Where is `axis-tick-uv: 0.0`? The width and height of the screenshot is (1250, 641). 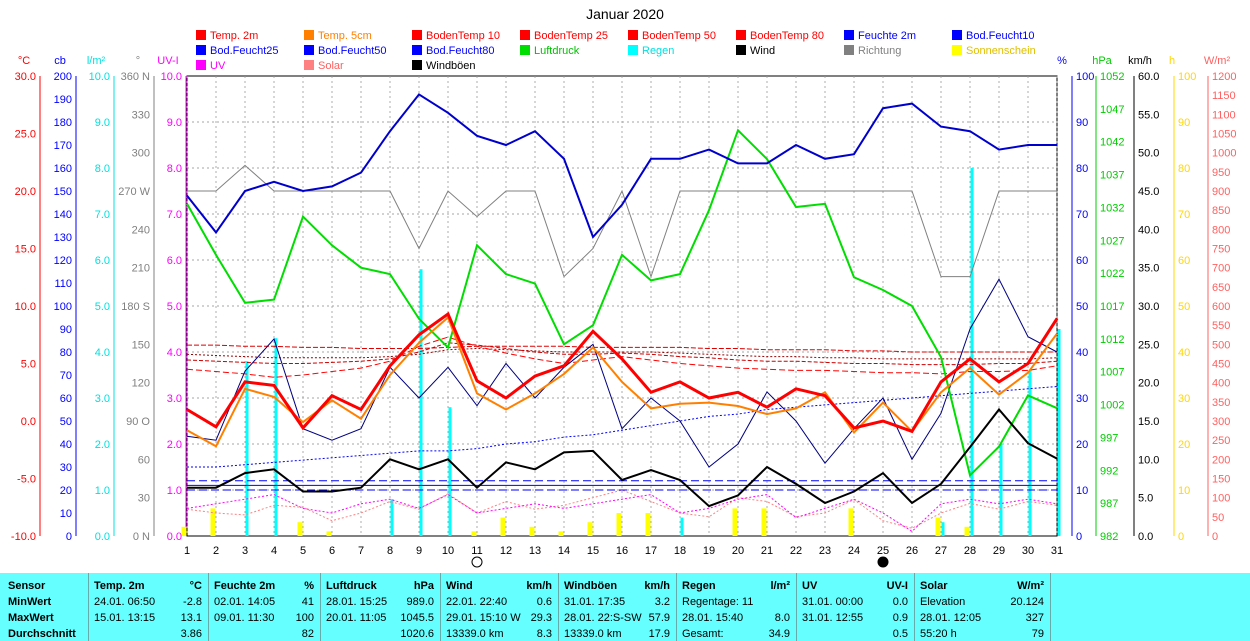
axis-tick-uv: 0.0 is located at coordinates (174, 537).